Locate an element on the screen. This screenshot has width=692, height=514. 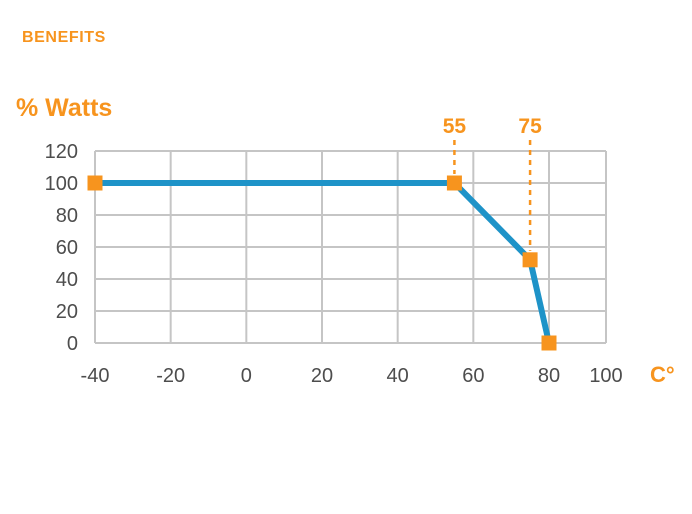
x-tick-label: 100 is located at coordinates (605, 376).